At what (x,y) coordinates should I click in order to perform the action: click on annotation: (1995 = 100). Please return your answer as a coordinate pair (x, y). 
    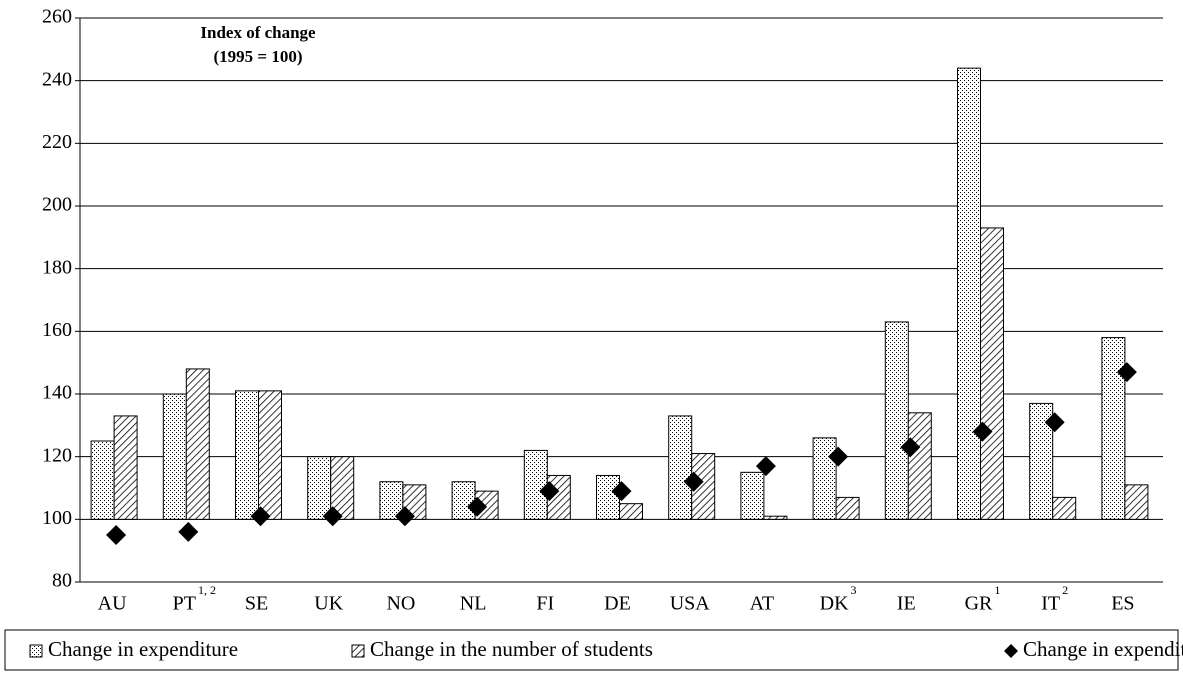
    Looking at the image, I should click on (257, 56).